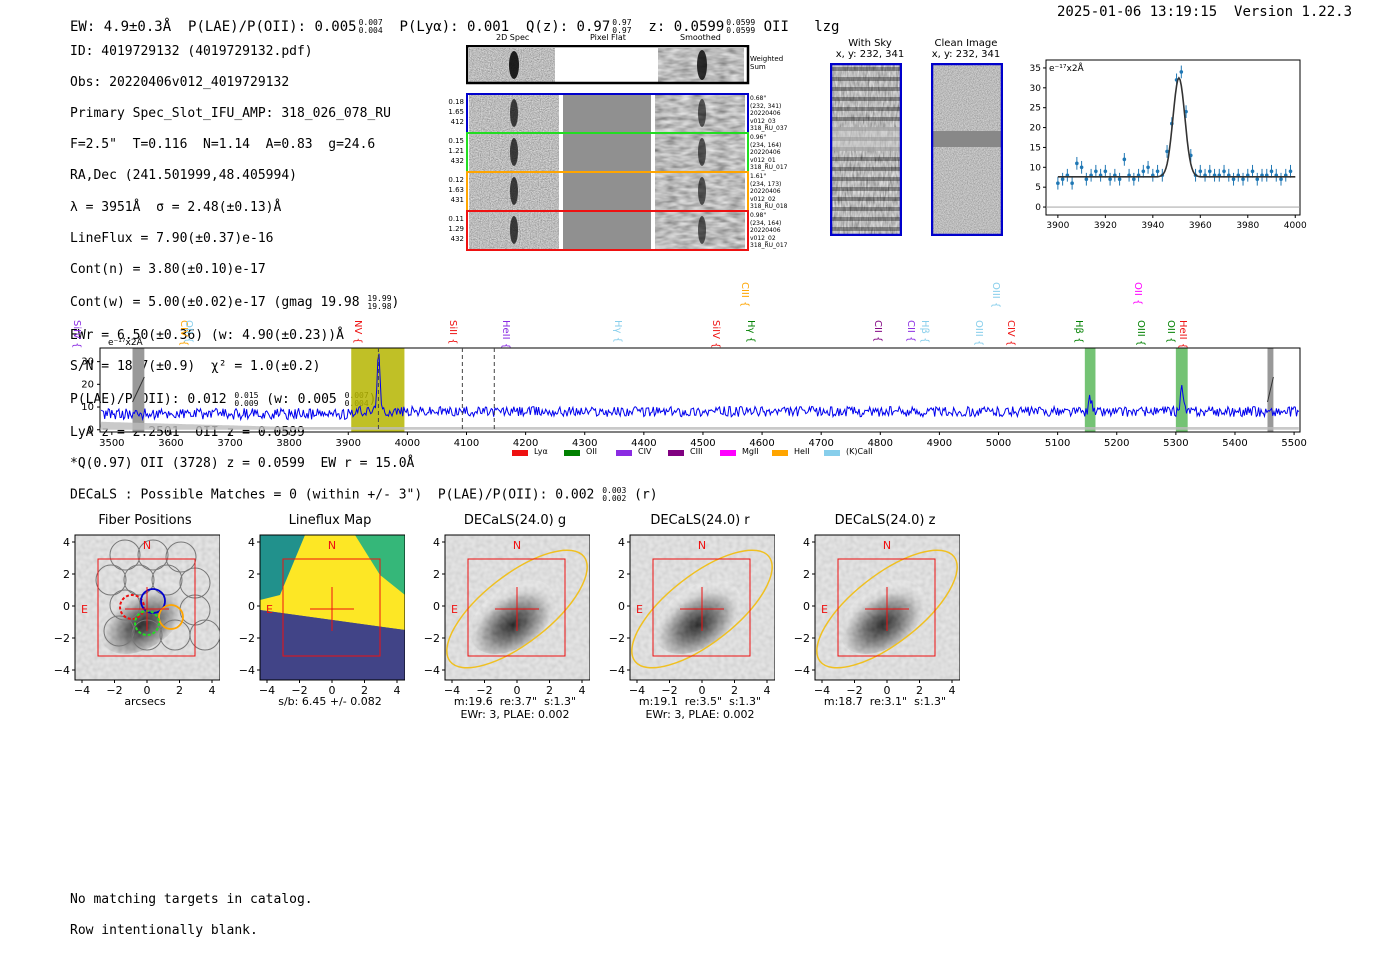 This screenshot has height=954, width=1400. I want to click on spec2d-row-left-label: 0.15 1.21 432, so click(456, 151).